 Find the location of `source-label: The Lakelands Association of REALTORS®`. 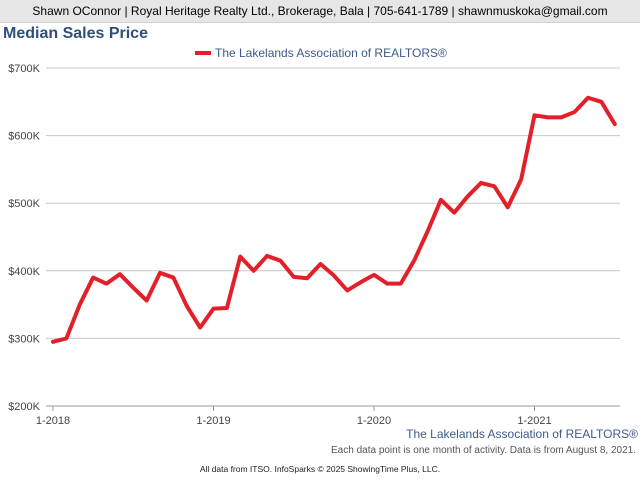

source-label: The Lakelands Association of REALTORS® is located at coordinates (522, 434).